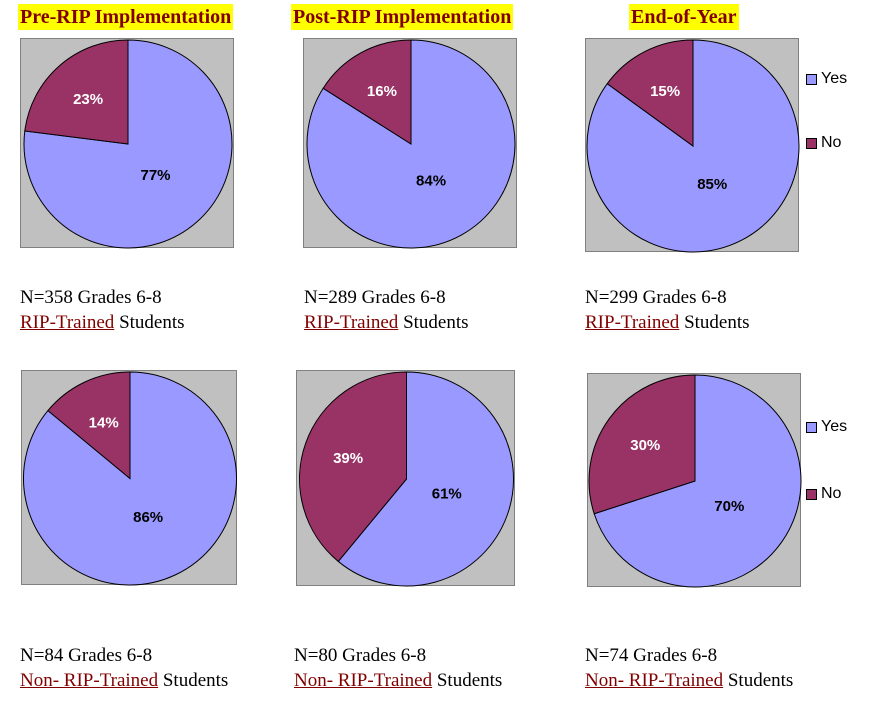  I want to click on pie-chart-pre-rip-trained: 23% 77%, so click(127, 143).